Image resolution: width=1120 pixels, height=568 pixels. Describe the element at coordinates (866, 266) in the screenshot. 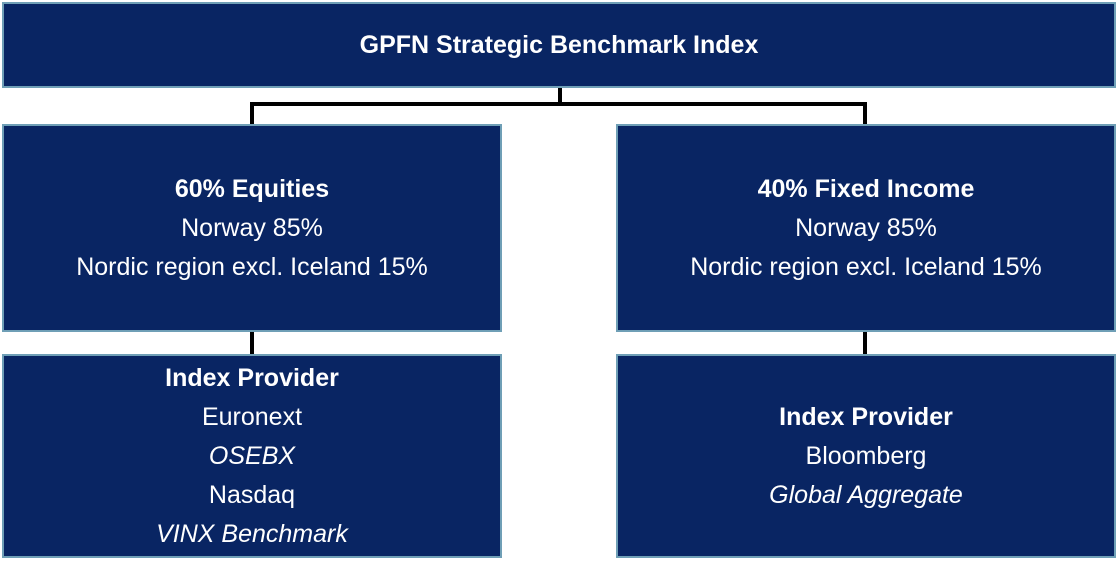

I see `fixed-income-allocation-line: Nordic region excl. Iceland 15%` at that location.